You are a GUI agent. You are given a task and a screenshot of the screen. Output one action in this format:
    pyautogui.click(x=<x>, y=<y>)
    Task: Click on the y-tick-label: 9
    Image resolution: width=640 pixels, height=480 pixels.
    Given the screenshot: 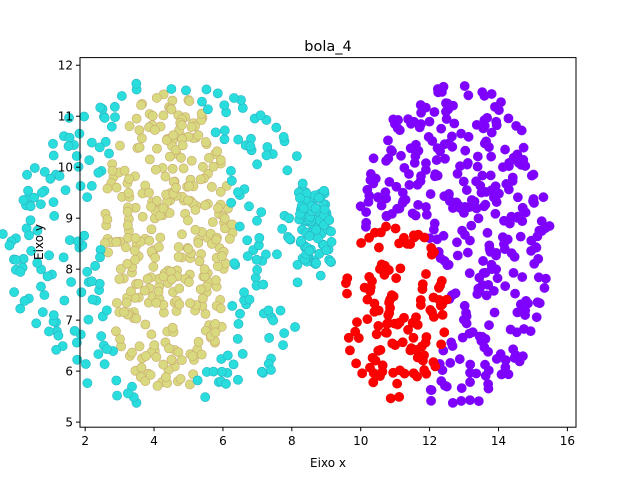 What is the action you would take?
    pyautogui.click(x=69, y=219)
    